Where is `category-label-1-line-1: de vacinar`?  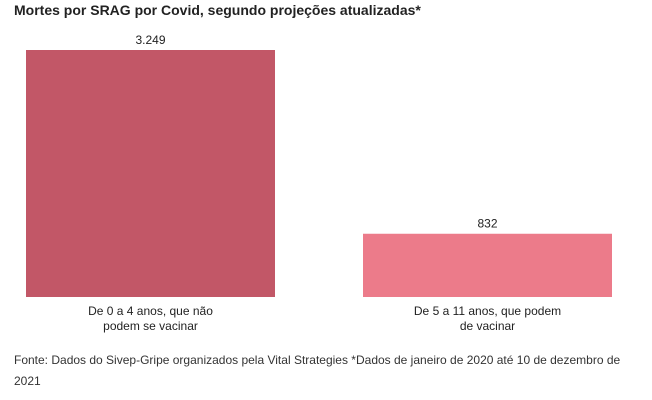
category-label-1-line-1: de vacinar is located at coordinates (487, 326).